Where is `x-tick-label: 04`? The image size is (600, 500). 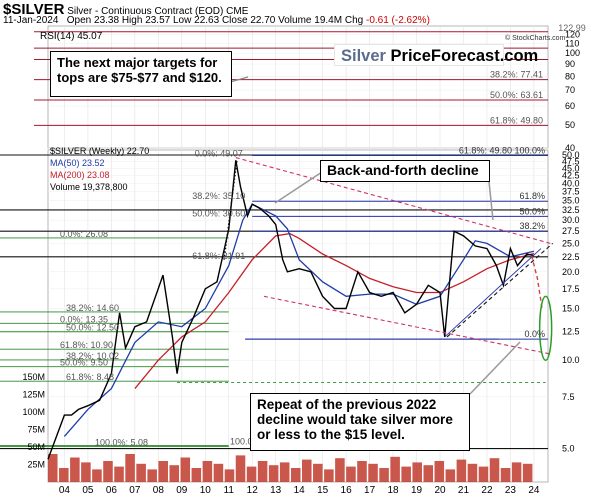
x-tick-label: 04 is located at coordinates (65, 490).